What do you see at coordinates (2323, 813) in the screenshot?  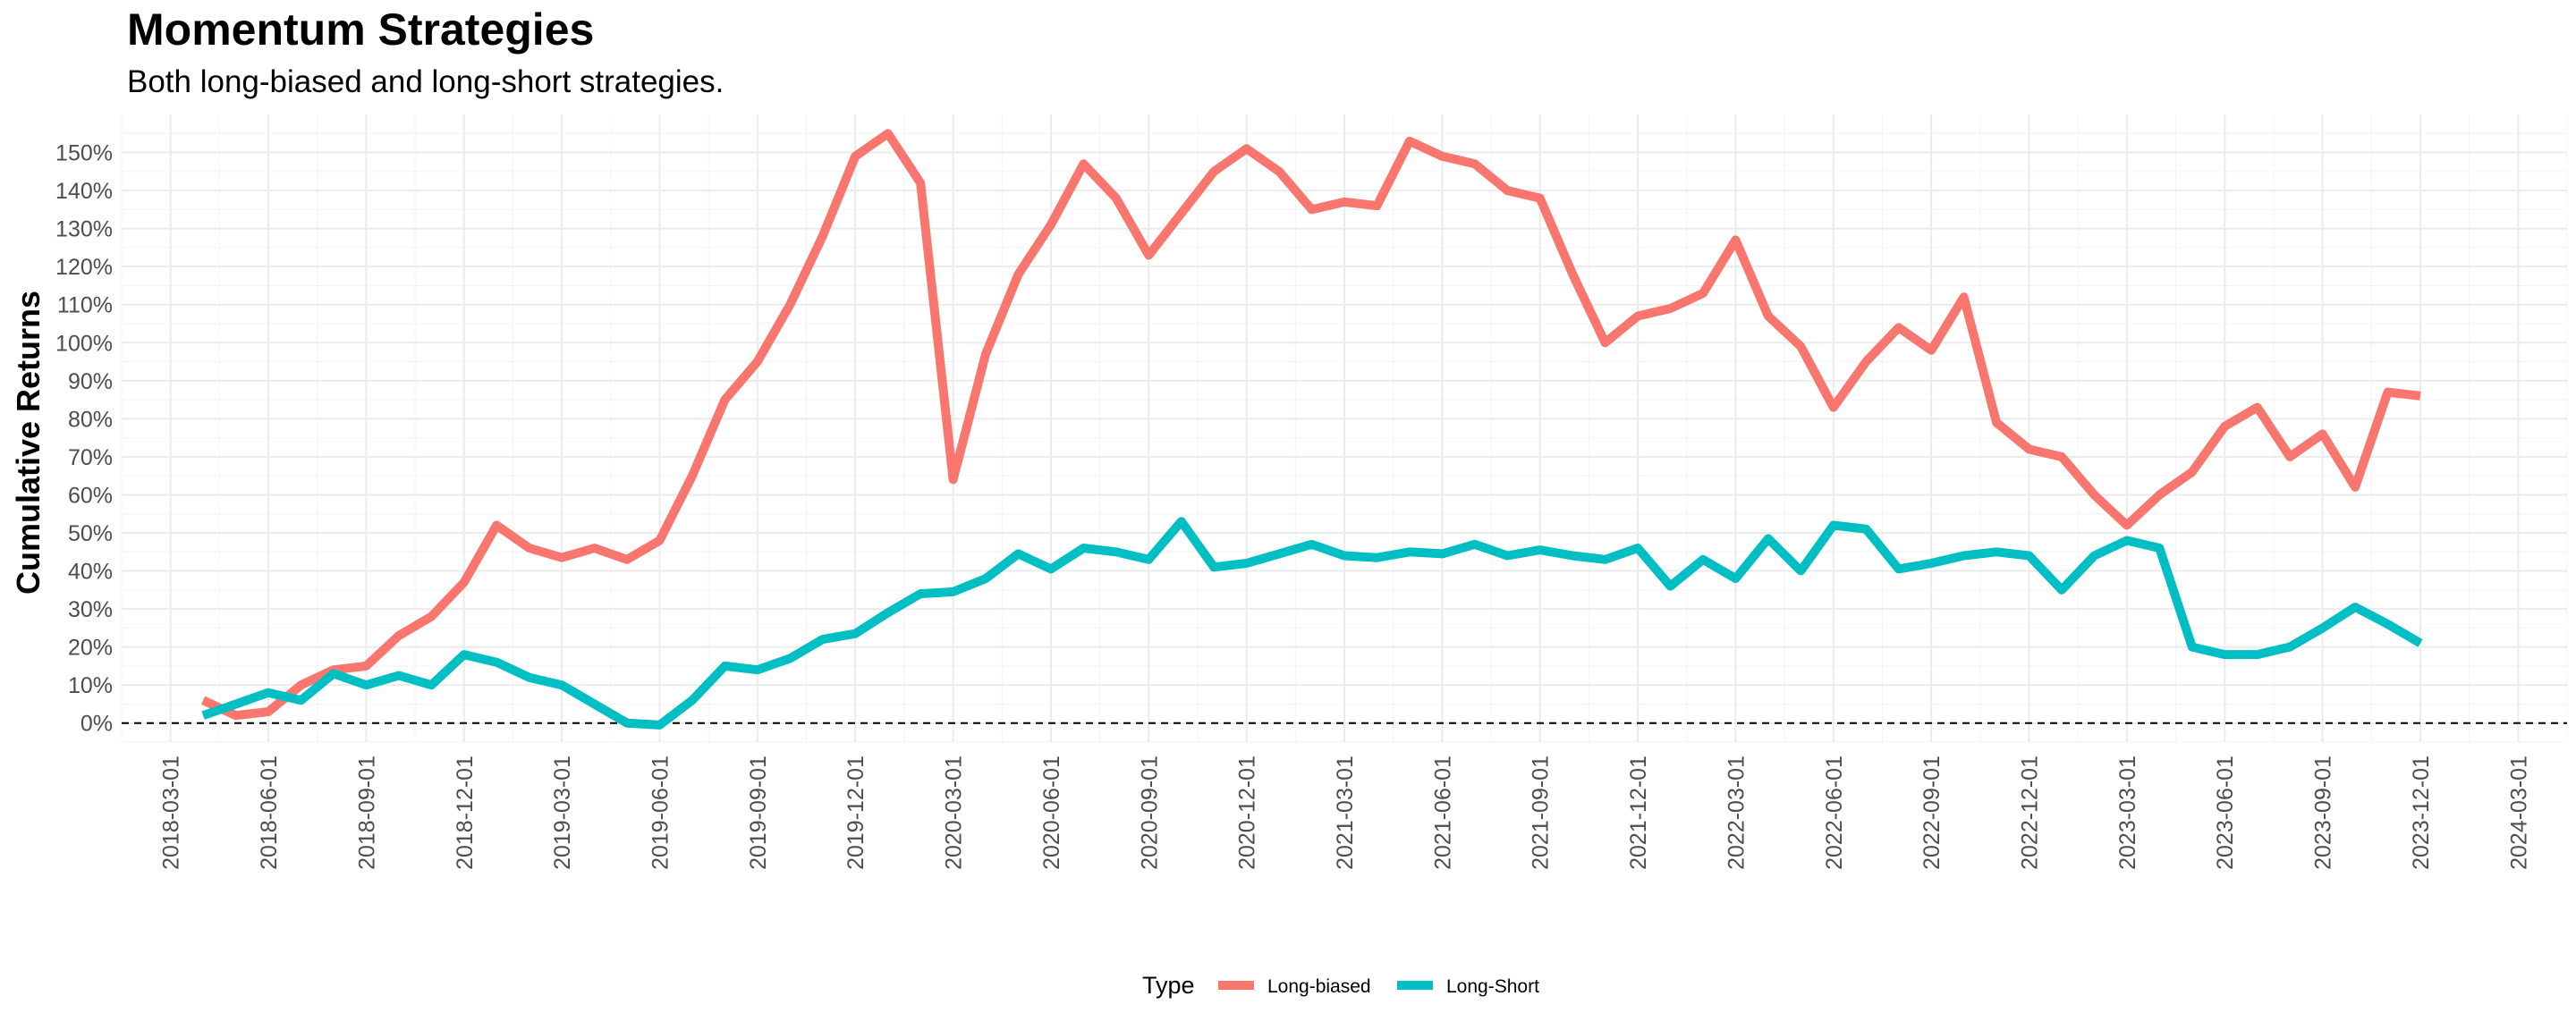 I see `x-tick-label: 2023-09-01` at bounding box center [2323, 813].